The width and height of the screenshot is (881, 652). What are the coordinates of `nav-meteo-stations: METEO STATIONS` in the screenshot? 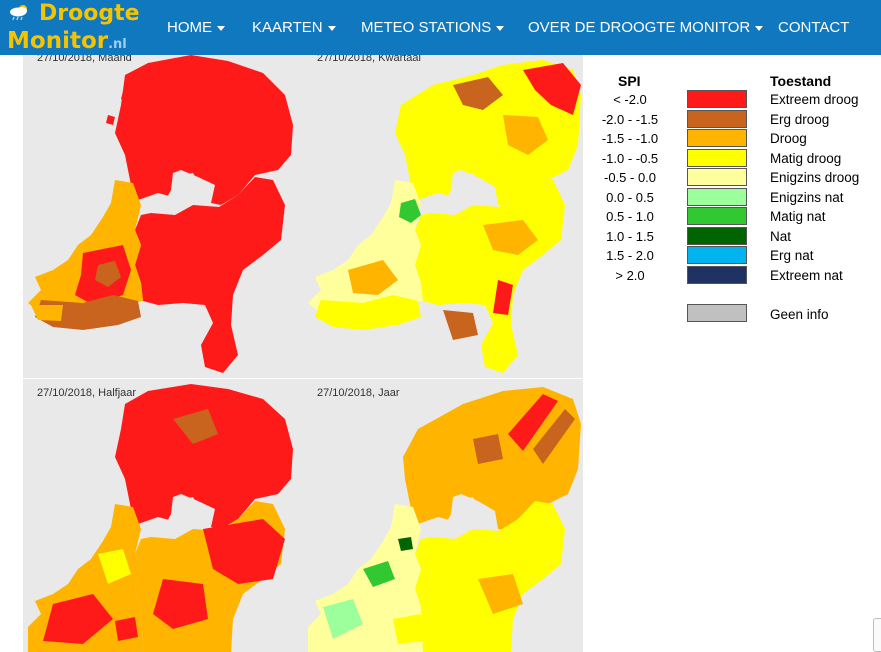 It's located at (433, 27).